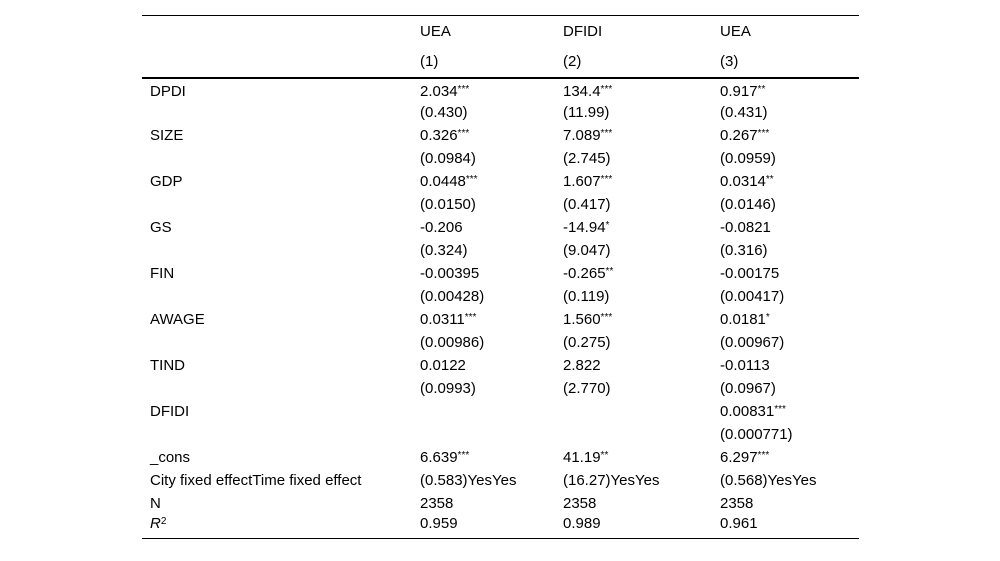 The height and width of the screenshot is (561, 1000). What do you see at coordinates (584, 227) in the screenshot?
I see `cell-value: -14.94` at bounding box center [584, 227].